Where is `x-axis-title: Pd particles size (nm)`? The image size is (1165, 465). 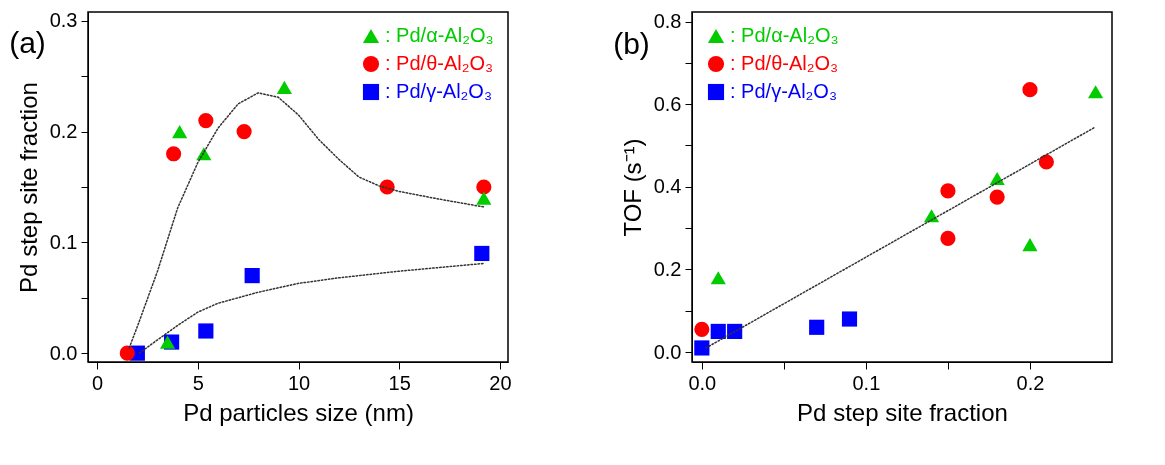 x-axis-title: Pd particles size (nm) is located at coordinates (298, 412).